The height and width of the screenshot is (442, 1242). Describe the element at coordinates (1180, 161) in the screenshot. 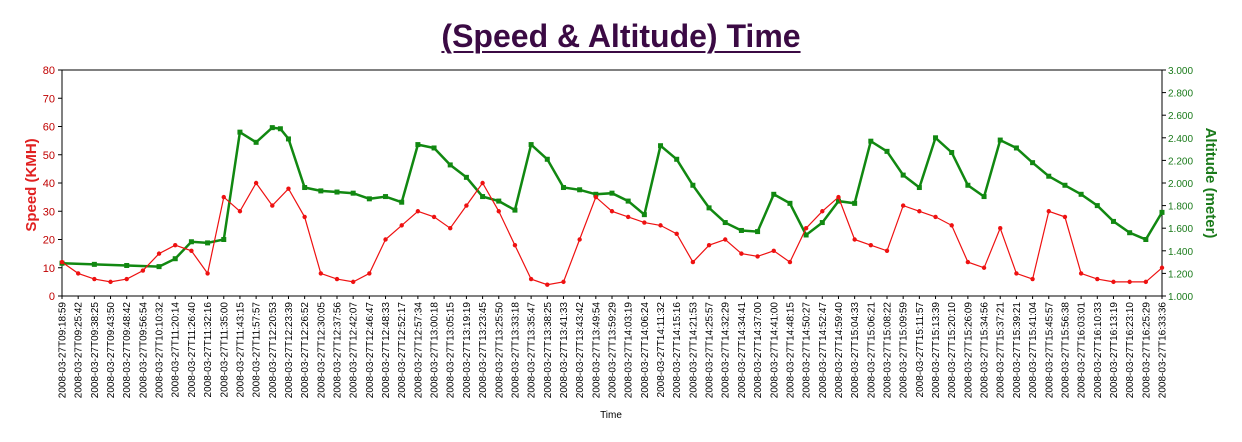

I see `y2-tick-label: 2.200` at that location.